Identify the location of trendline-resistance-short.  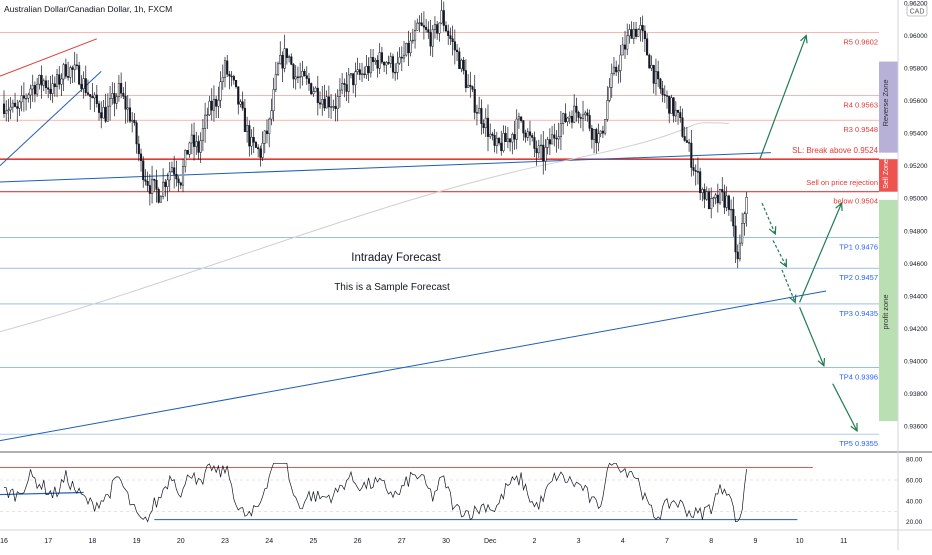
(49, 57).